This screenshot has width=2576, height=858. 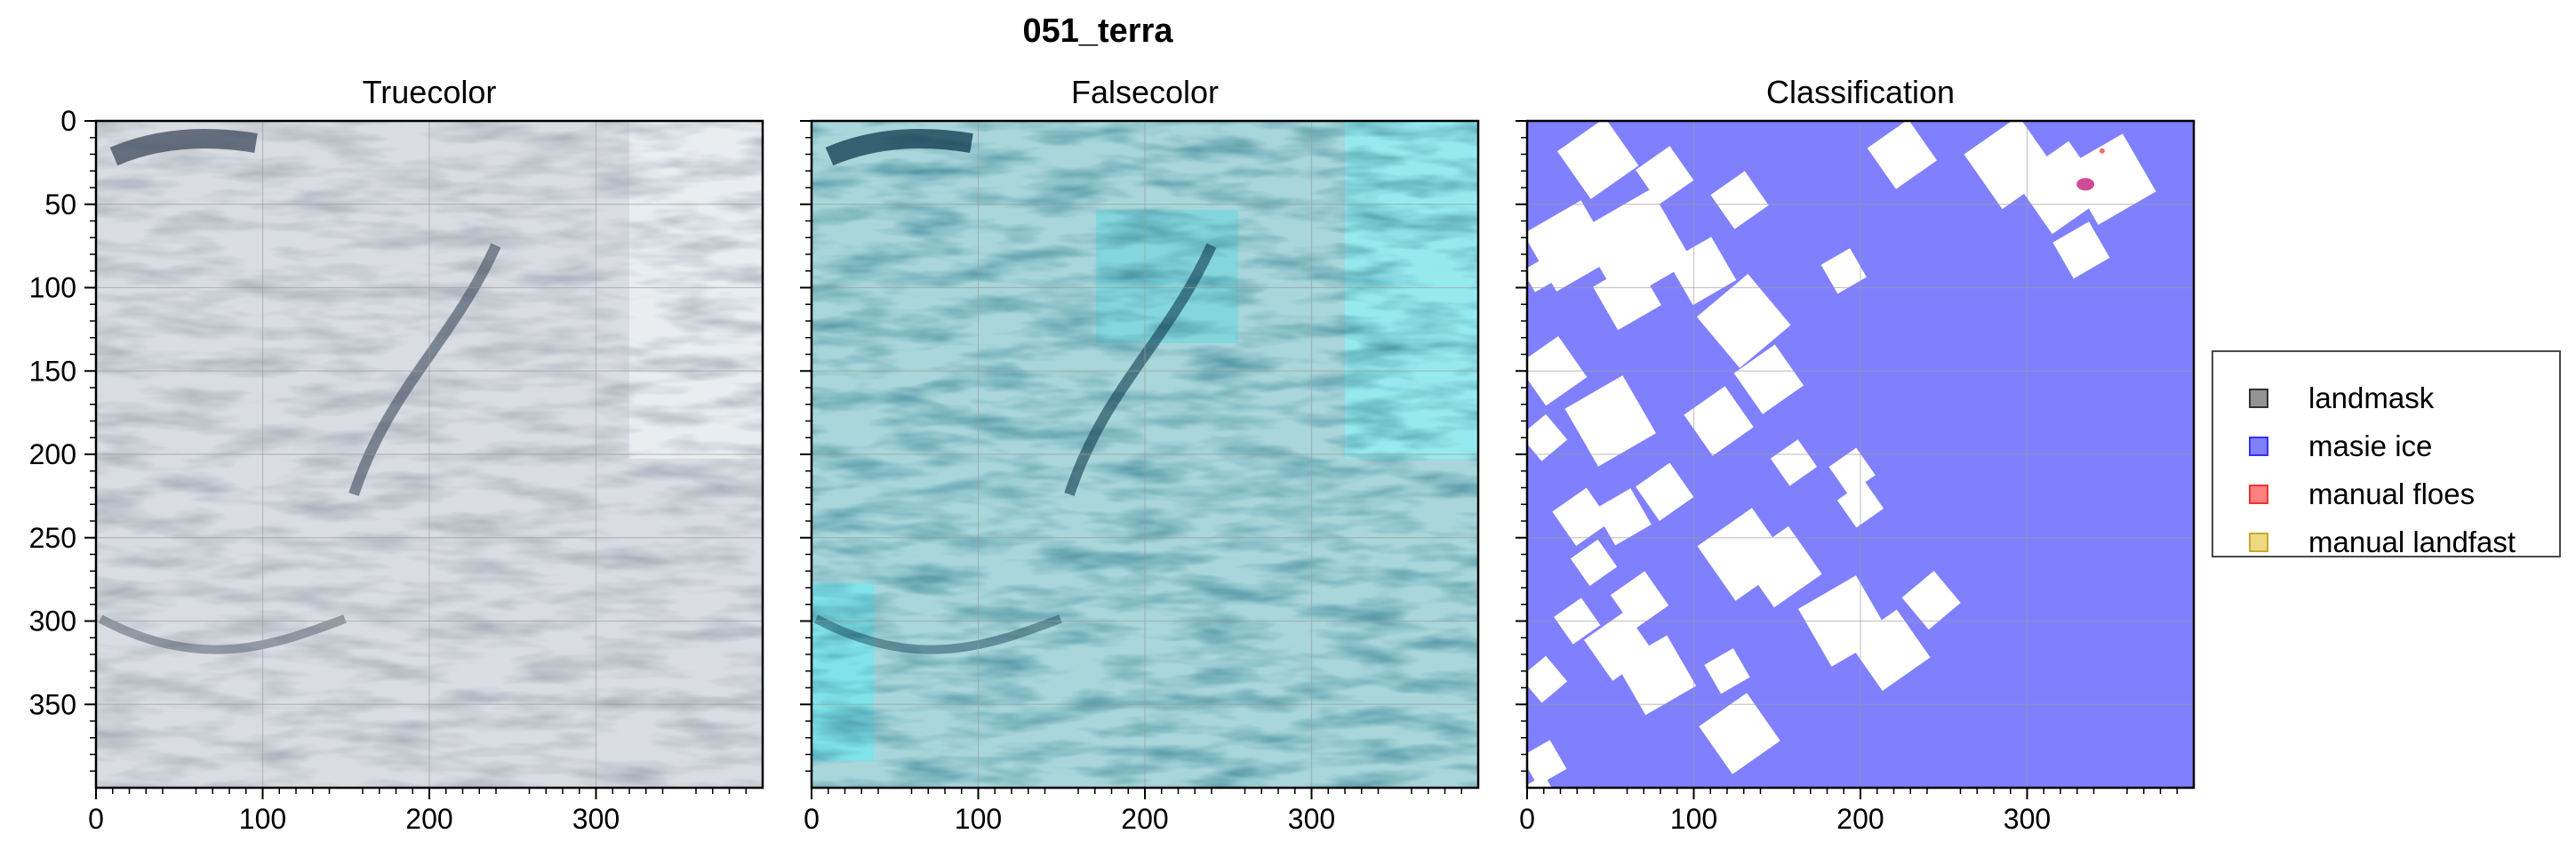 I want to click on legend-swatch-manual-floes, so click(x=2258, y=494).